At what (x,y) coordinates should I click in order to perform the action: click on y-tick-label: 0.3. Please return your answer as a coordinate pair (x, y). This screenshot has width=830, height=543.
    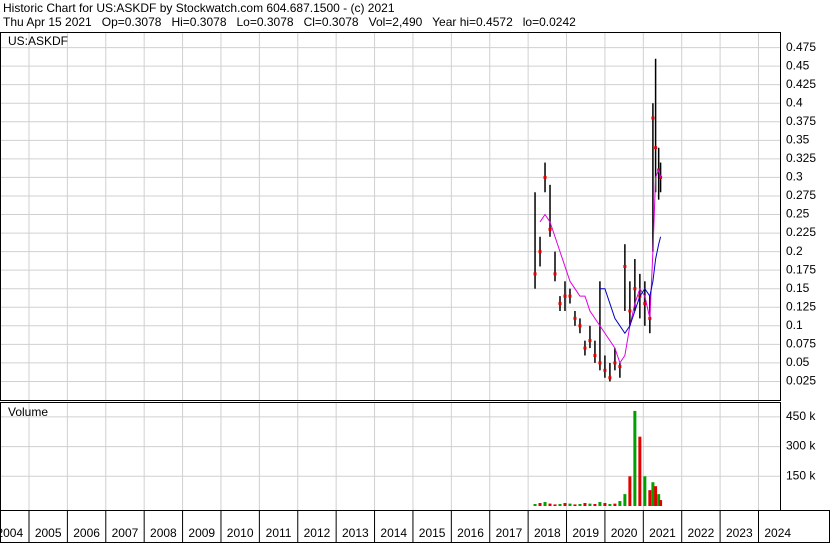
    Looking at the image, I should click on (794, 177).